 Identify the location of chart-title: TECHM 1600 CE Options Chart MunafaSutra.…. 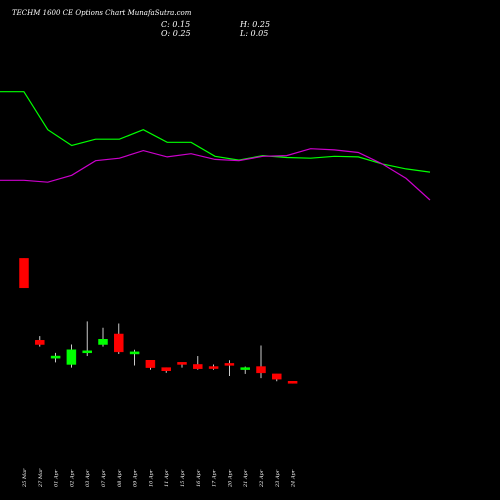
(102, 13).